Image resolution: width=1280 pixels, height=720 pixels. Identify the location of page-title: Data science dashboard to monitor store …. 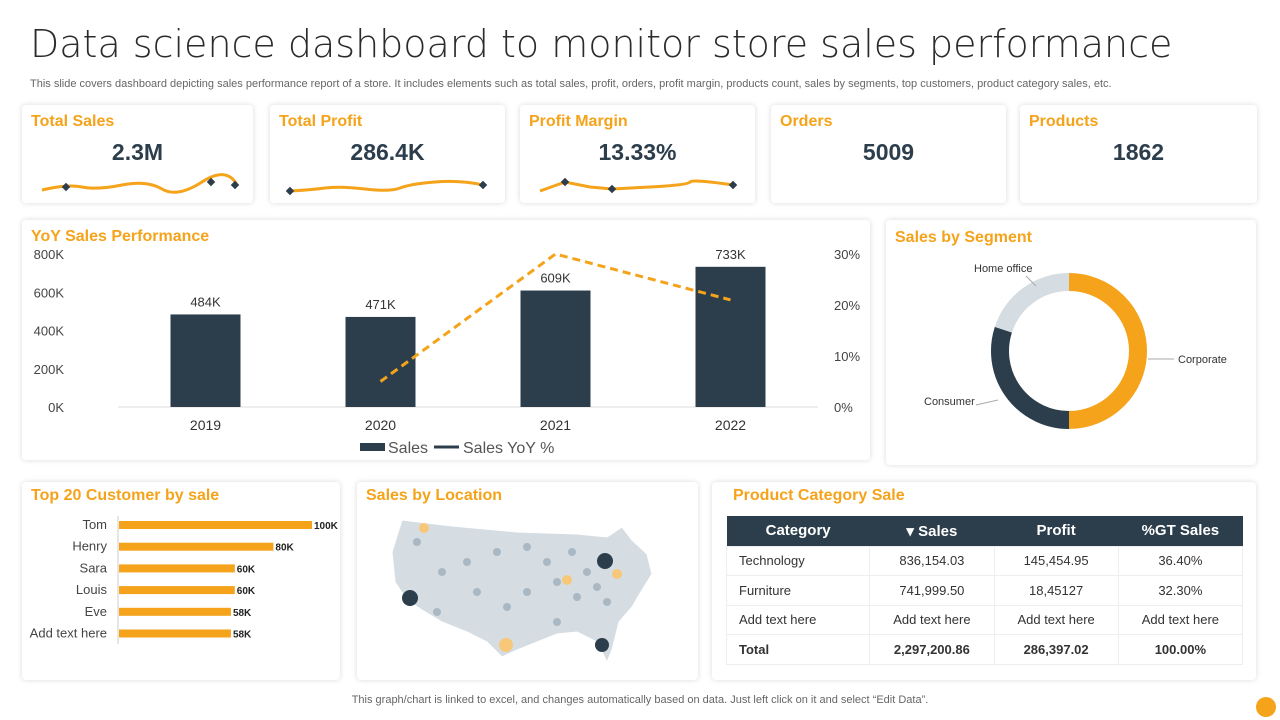
(601, 44).